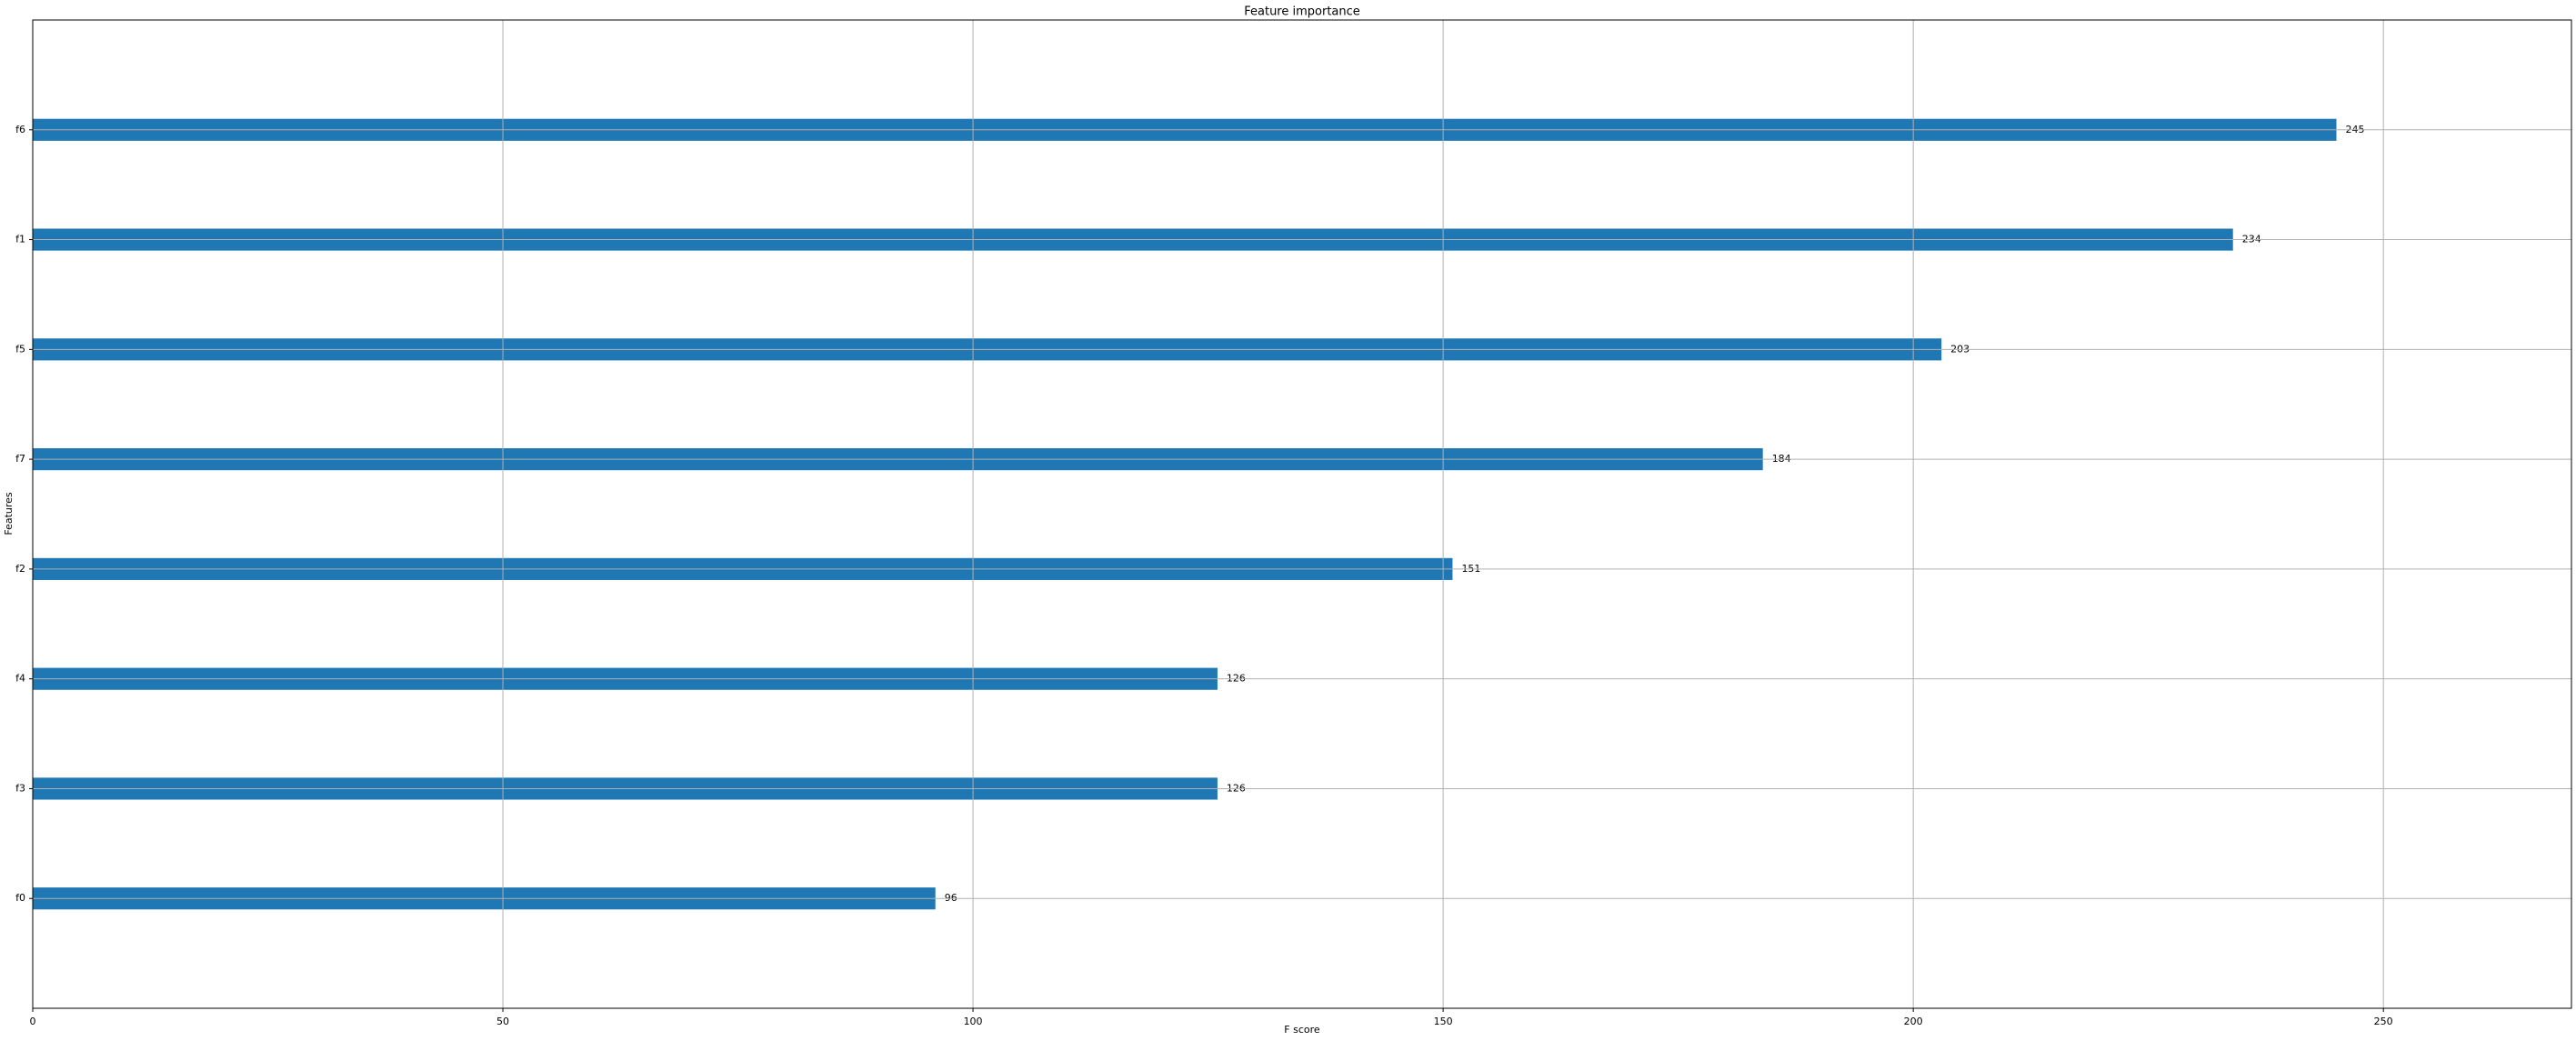 This screenshot has width=2576, height=1041. I want to click on x-tick-label: 100, so click(973, 1021).